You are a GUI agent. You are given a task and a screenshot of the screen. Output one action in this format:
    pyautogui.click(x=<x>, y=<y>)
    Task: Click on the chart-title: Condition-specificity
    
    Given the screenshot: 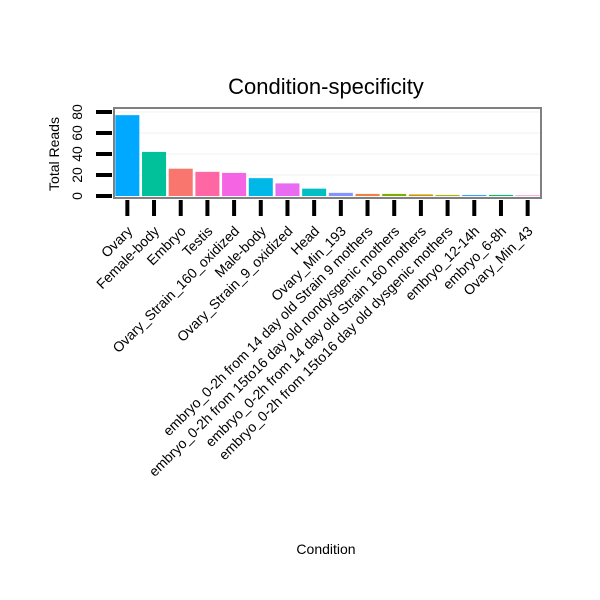 What is the action you would take?
    pyautogui.click(x=326, y=86)
    